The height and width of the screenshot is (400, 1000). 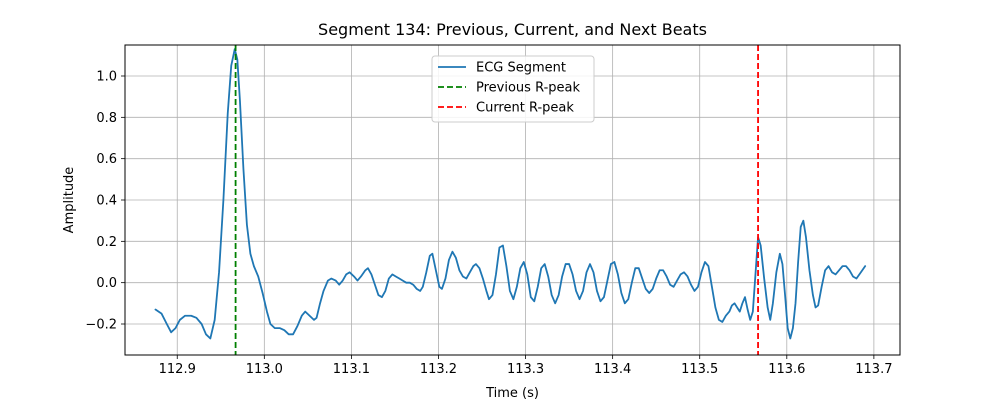 I want to click on x-tick-label: 113.3, so click(x=525, y=369).